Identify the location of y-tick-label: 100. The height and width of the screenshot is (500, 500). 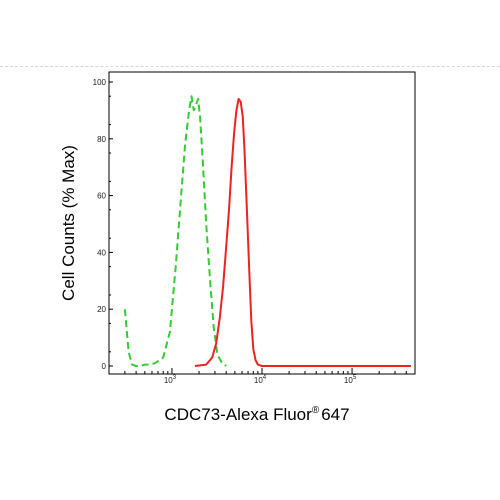
(100, 82).